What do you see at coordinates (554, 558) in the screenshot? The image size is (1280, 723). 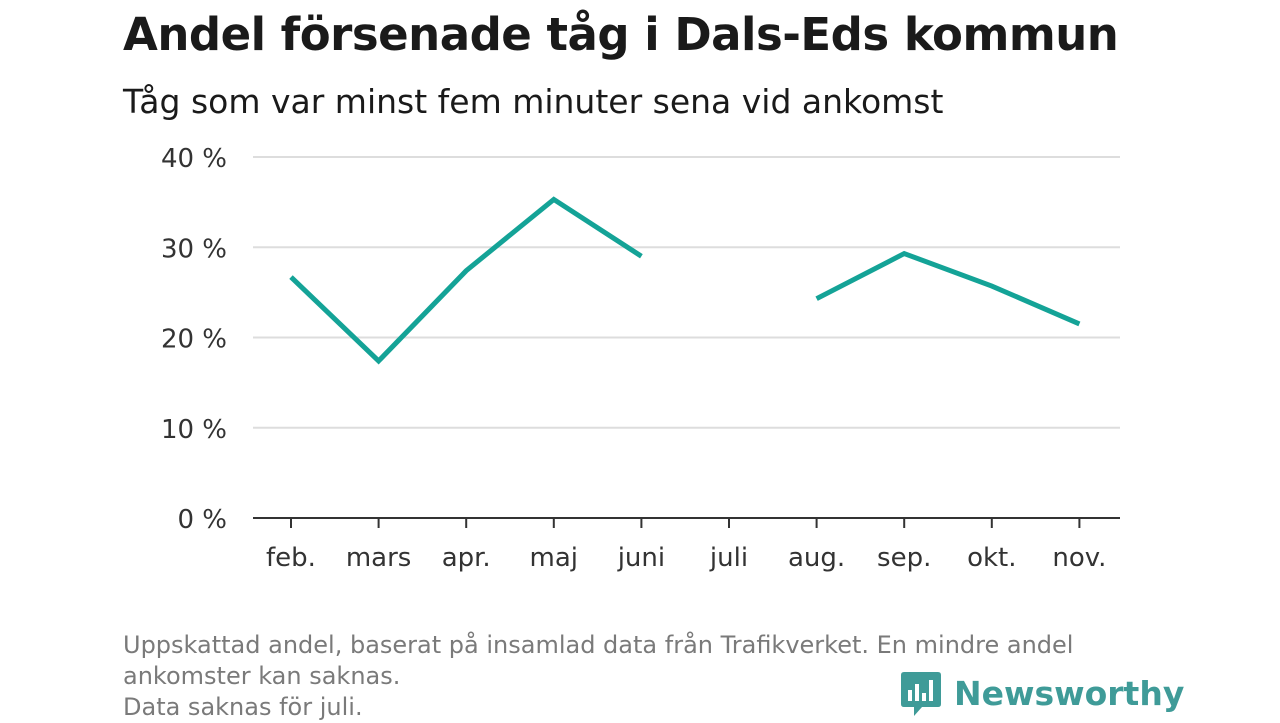 I see `x-tick-label: maj` at bounding box center [554, 558].